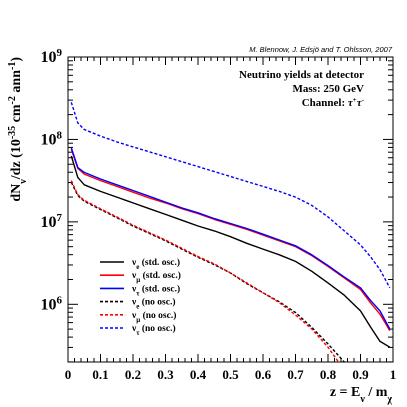 This screenshot has height=407, width=407. Describe the element at coordinates (393, 374) in the screenshot. I see `x-tick-label: 1` at that location.